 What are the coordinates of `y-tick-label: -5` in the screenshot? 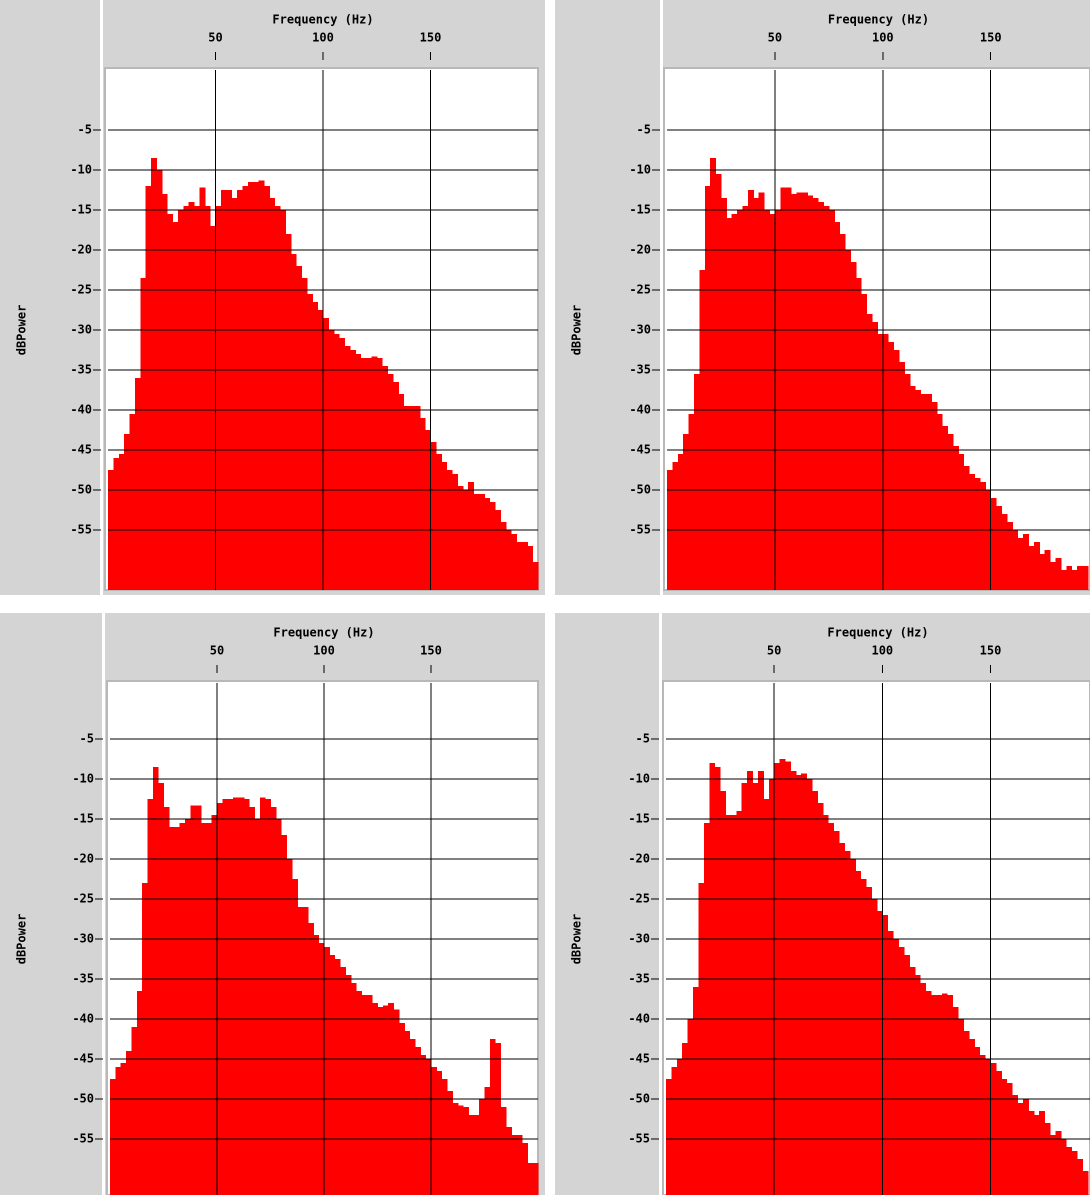 It's located at (643, 739).